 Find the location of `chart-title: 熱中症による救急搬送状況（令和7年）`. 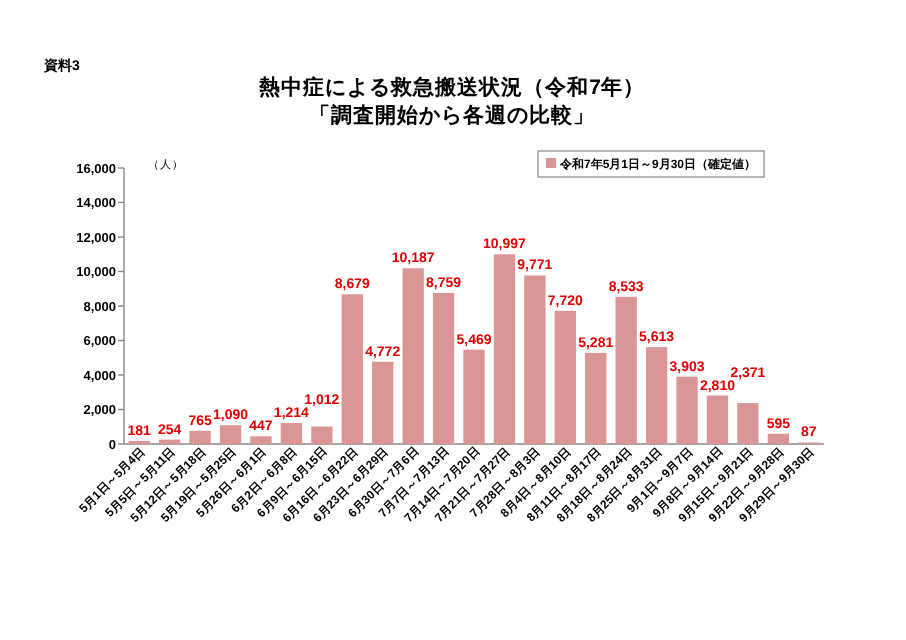

chart-title: 熱中症による救急搬送状況（令和7年） is located at coordinates (451, 87).